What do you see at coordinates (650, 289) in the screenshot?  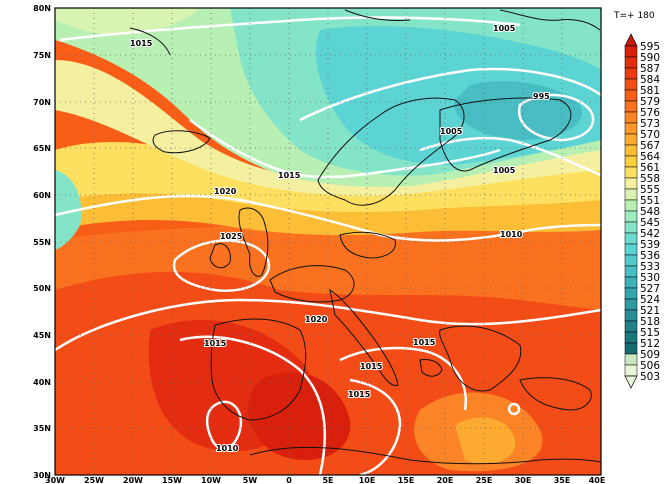 I see `colorbar-label: 527` at bounding box center [650, 289].